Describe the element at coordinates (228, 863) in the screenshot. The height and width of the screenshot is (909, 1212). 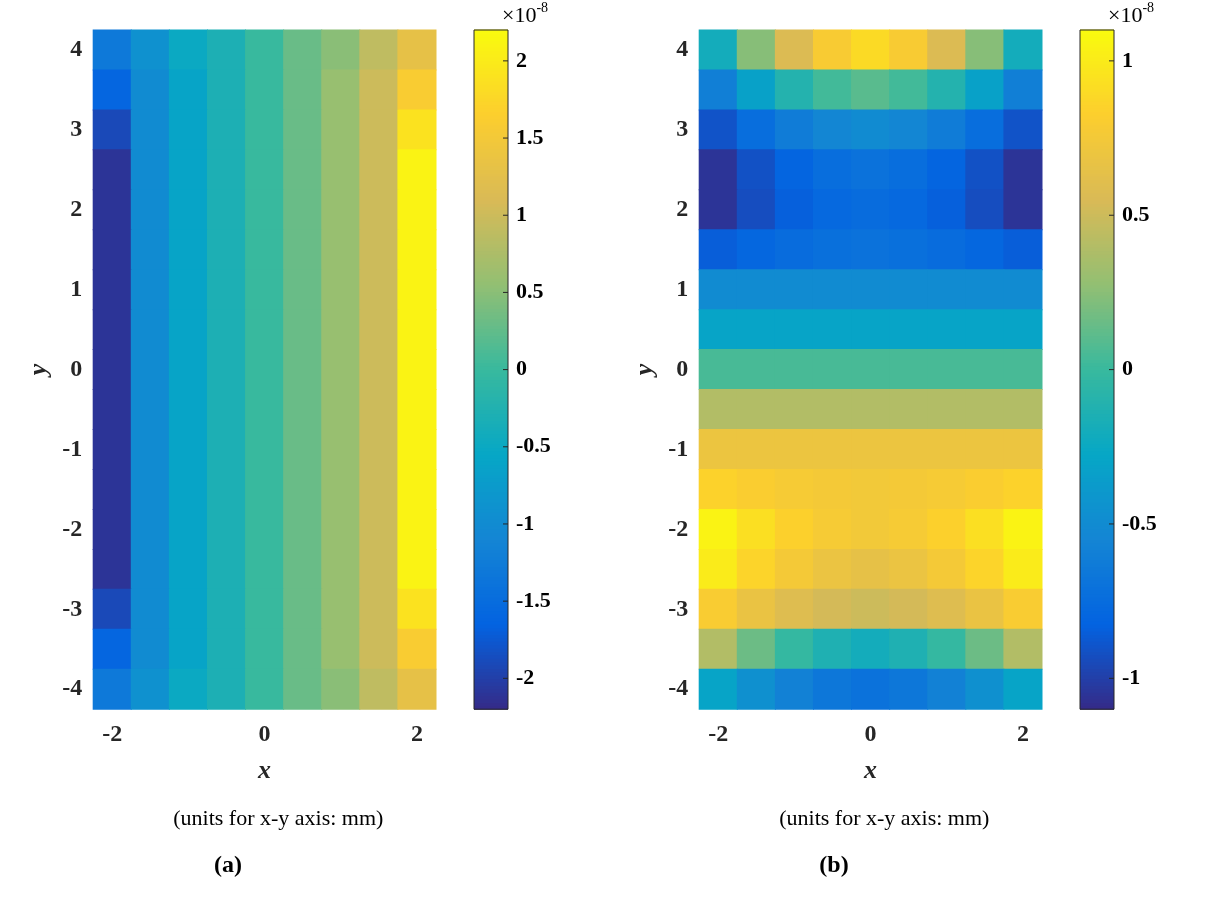
I see `text: (a)` at that location.